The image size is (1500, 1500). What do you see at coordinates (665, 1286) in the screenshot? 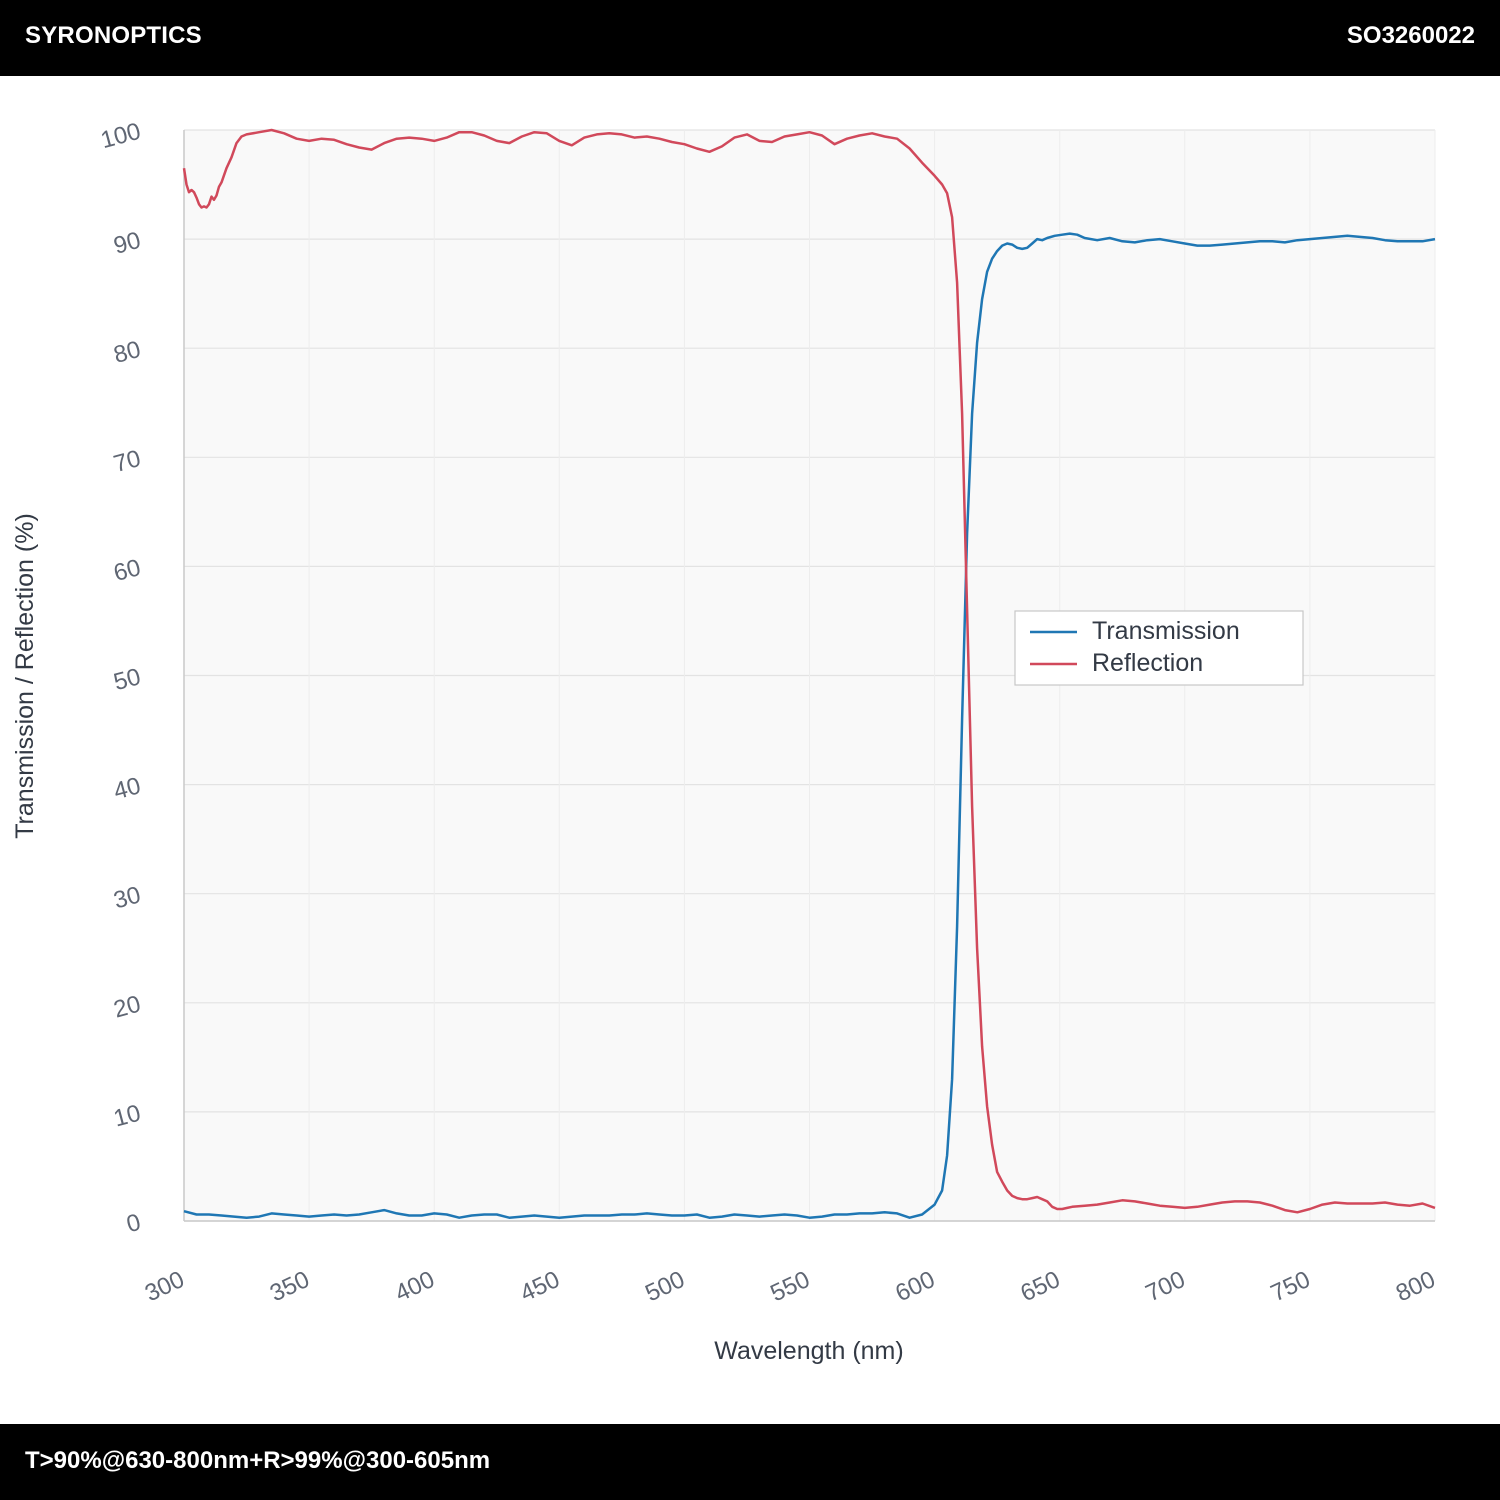
I see `x-tick-label: 500` at bounding box center [665, 1286].